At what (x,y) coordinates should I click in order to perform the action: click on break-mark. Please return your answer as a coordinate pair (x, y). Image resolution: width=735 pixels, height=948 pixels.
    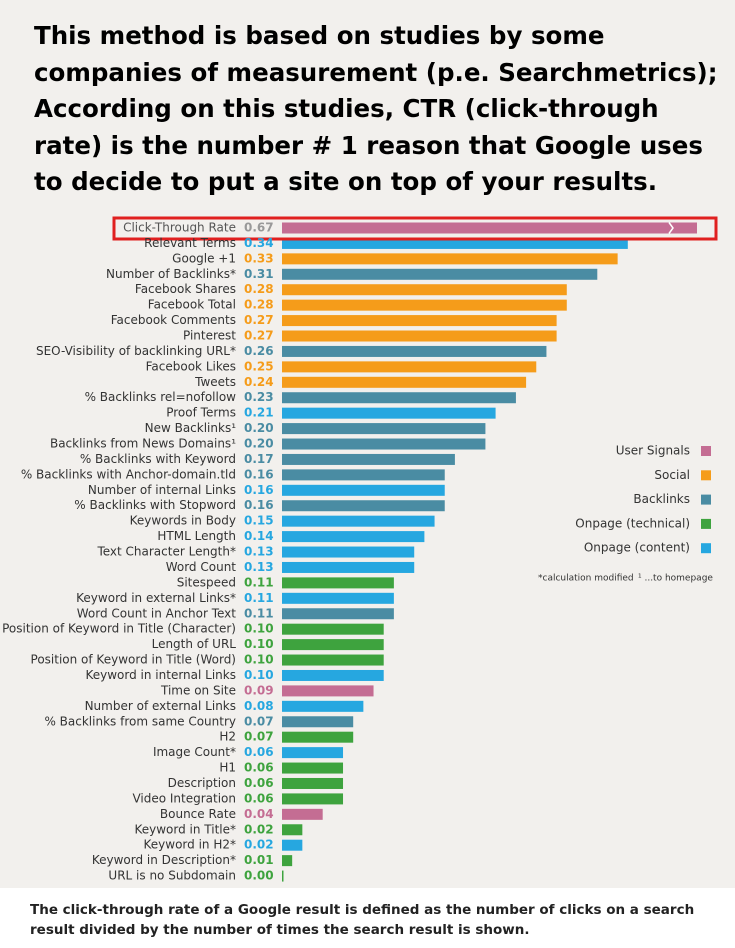
    Looking at the image, I should click on (671, 228).